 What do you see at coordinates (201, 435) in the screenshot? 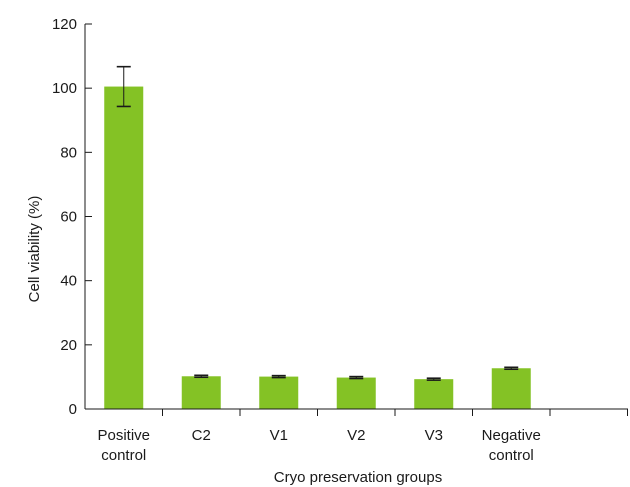
I see `x-category-label: C2` at bounding box center [201, 435].